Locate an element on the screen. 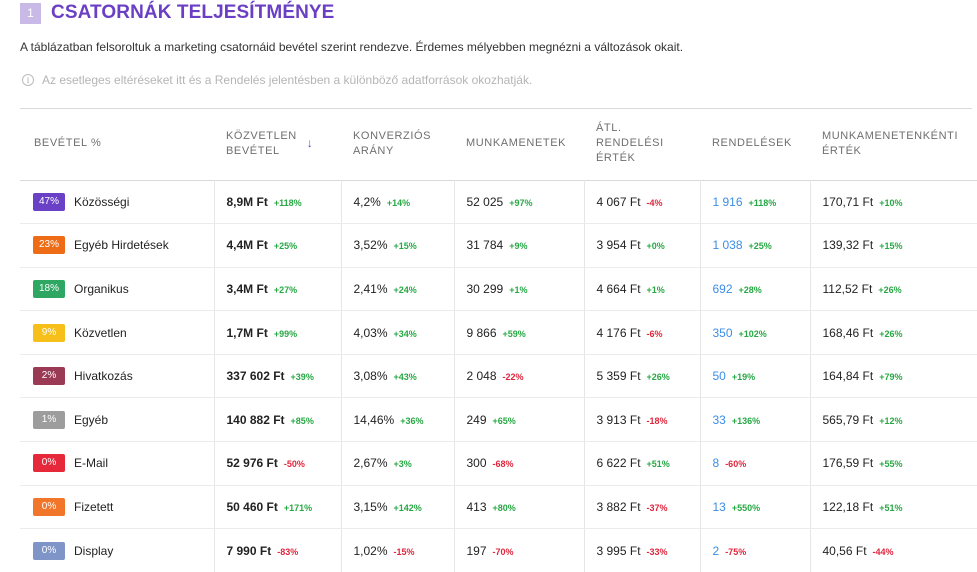 This screenshot has height=572, width=977. col-header-avg-order-value: ÁTL. RENDELÉSI ÉRTÉK is located at coordinates (642, 144).